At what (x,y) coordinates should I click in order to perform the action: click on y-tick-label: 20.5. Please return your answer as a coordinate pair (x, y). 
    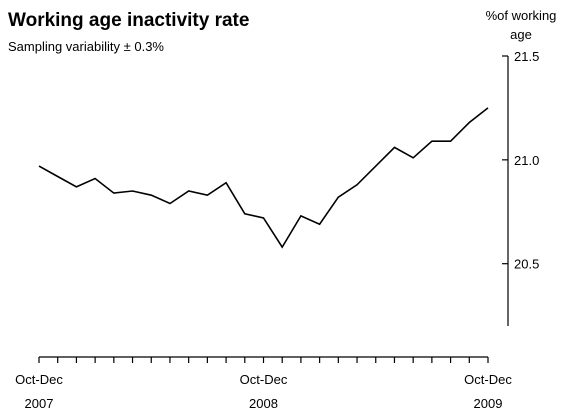
    Looking at the image, I should click on (526, 264).